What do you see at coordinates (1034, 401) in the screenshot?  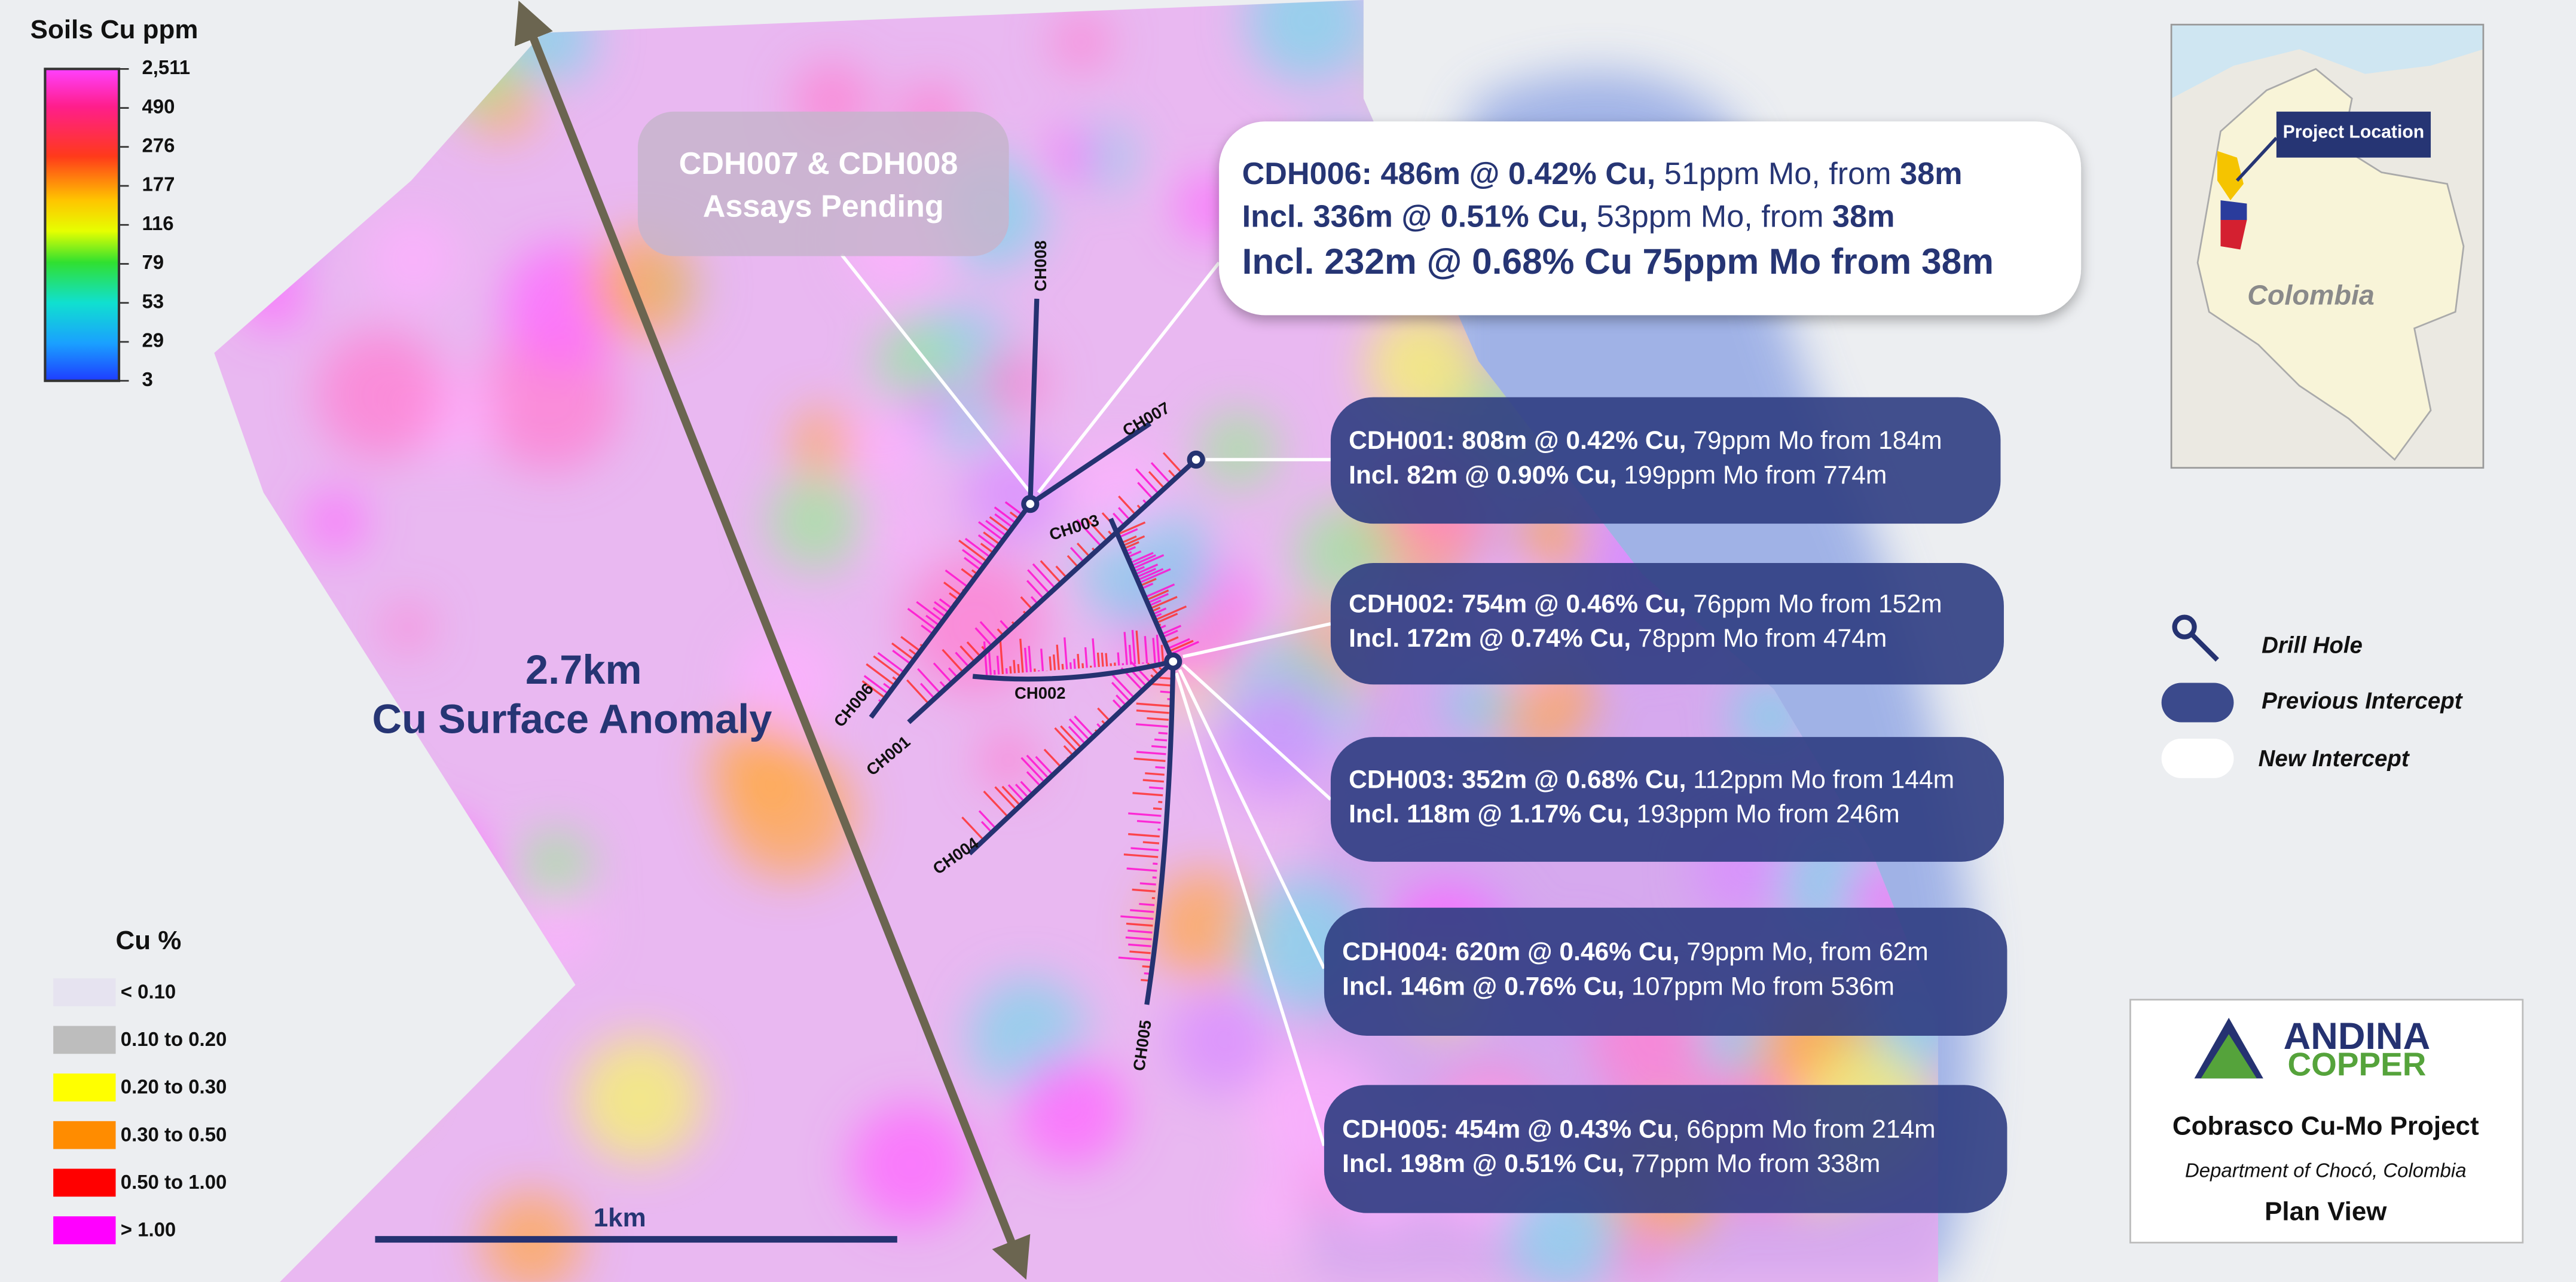 I see `drill-trace` at bounding box center [1034, 401].